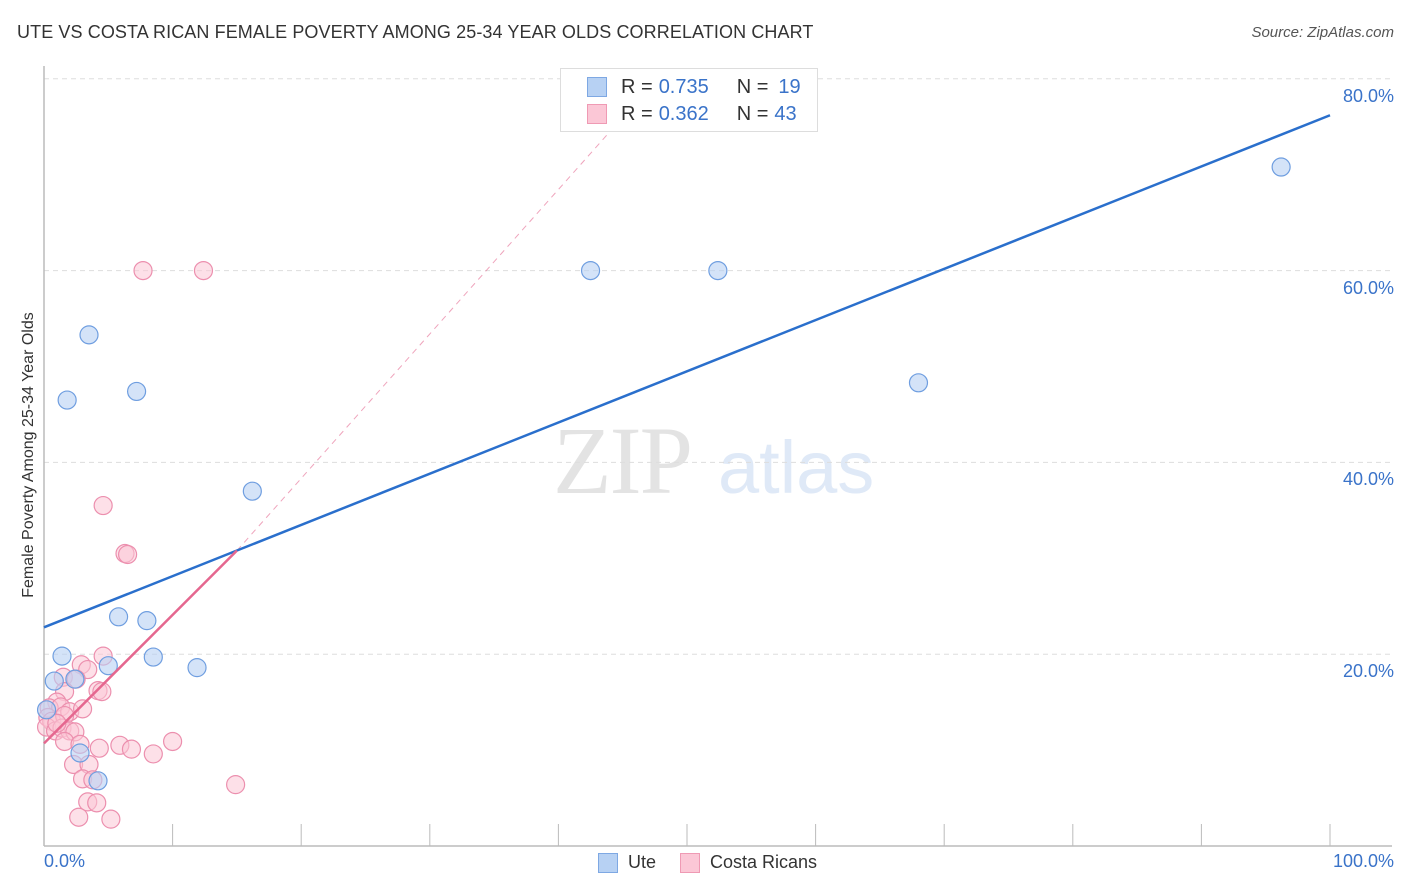 The image size is (1406, 892). I want to click on legend-label-ute: Ute, so click(642, 862).